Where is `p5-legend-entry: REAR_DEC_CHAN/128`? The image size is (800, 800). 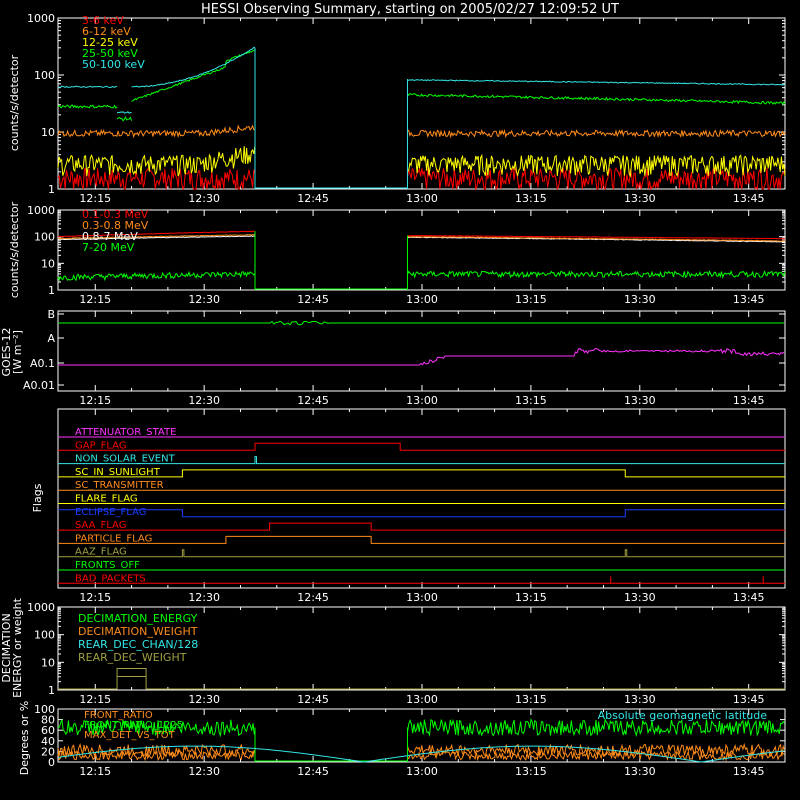
p5-legend-entry: REAR_DEC_CHAN/128 is located at coordinates (138, 644).